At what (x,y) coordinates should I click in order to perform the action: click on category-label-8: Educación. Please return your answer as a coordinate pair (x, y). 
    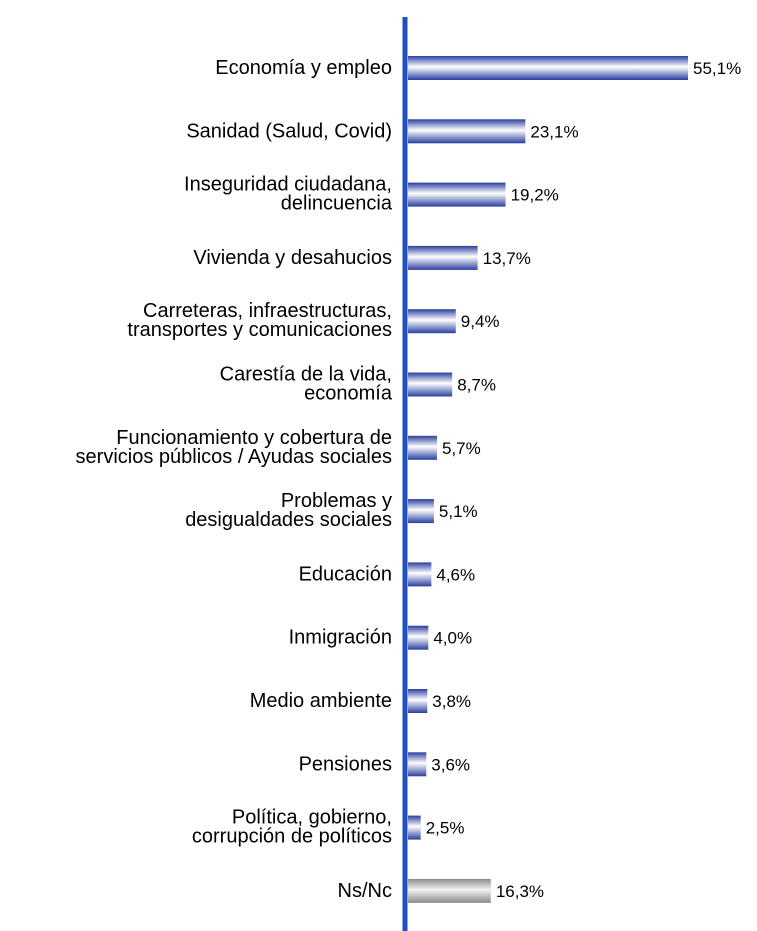
    Looking at the image, I should click on (345, 574).